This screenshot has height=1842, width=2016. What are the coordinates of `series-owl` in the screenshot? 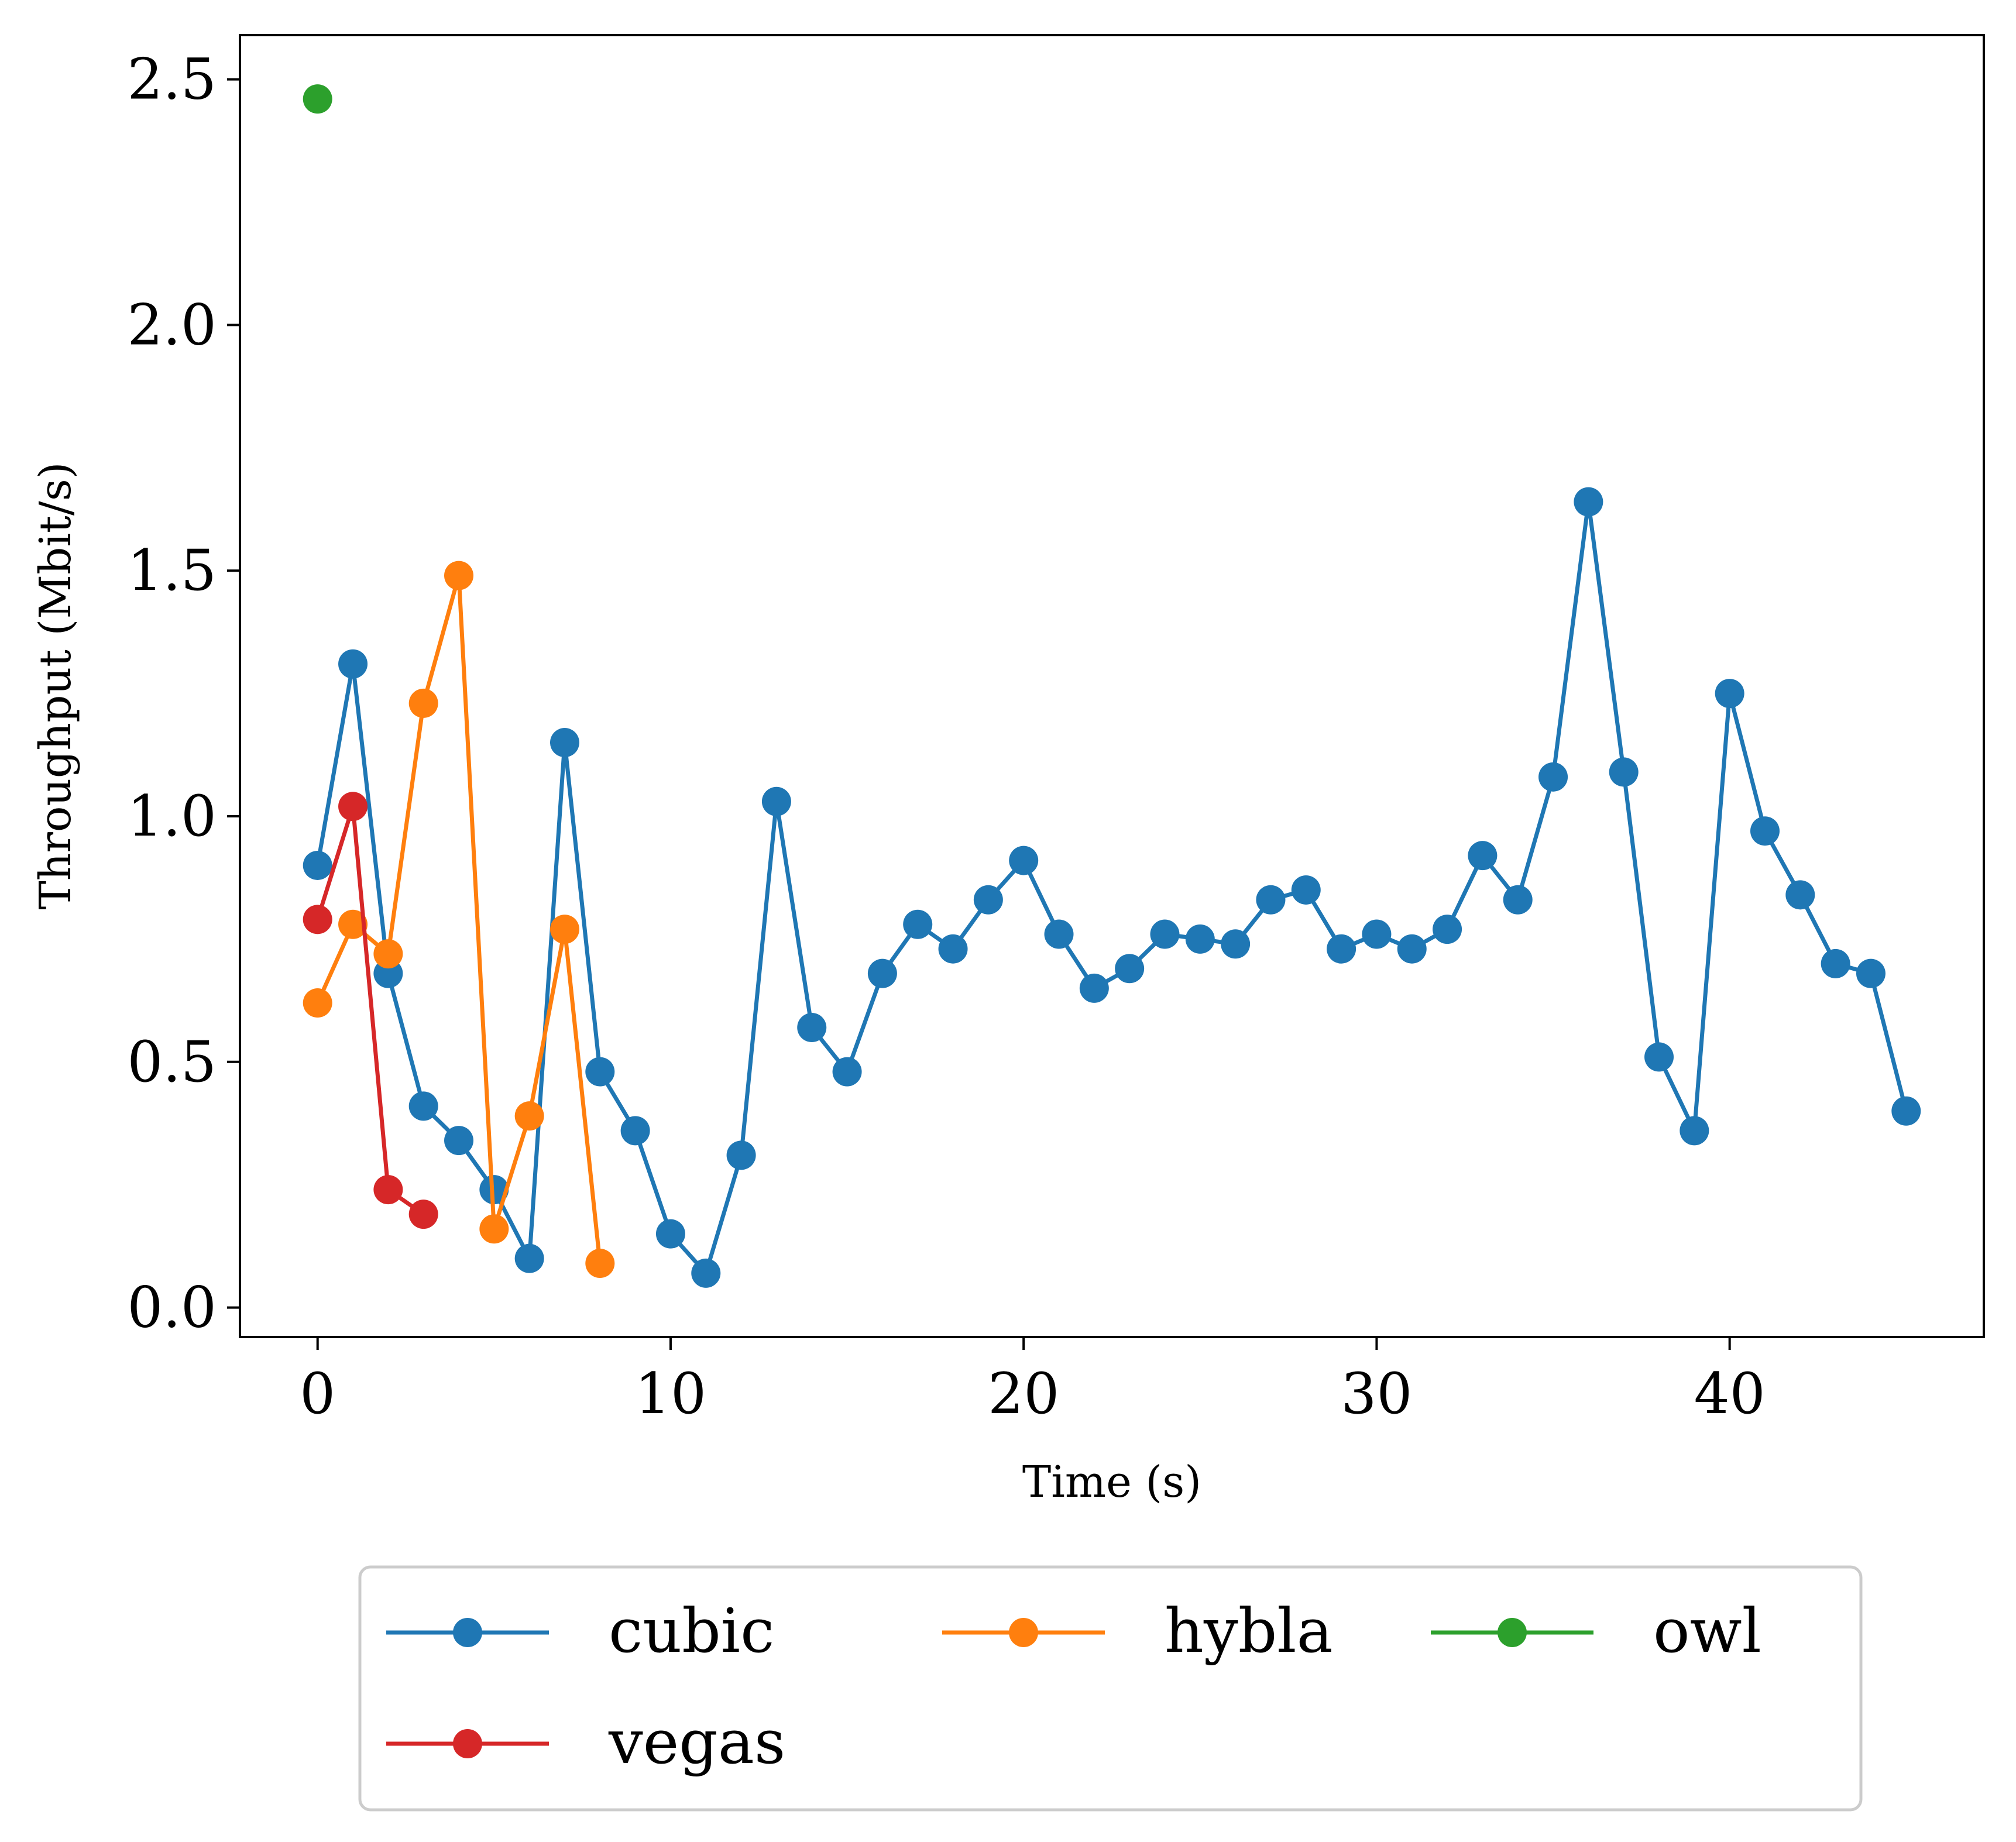 It's located at (318, 99).